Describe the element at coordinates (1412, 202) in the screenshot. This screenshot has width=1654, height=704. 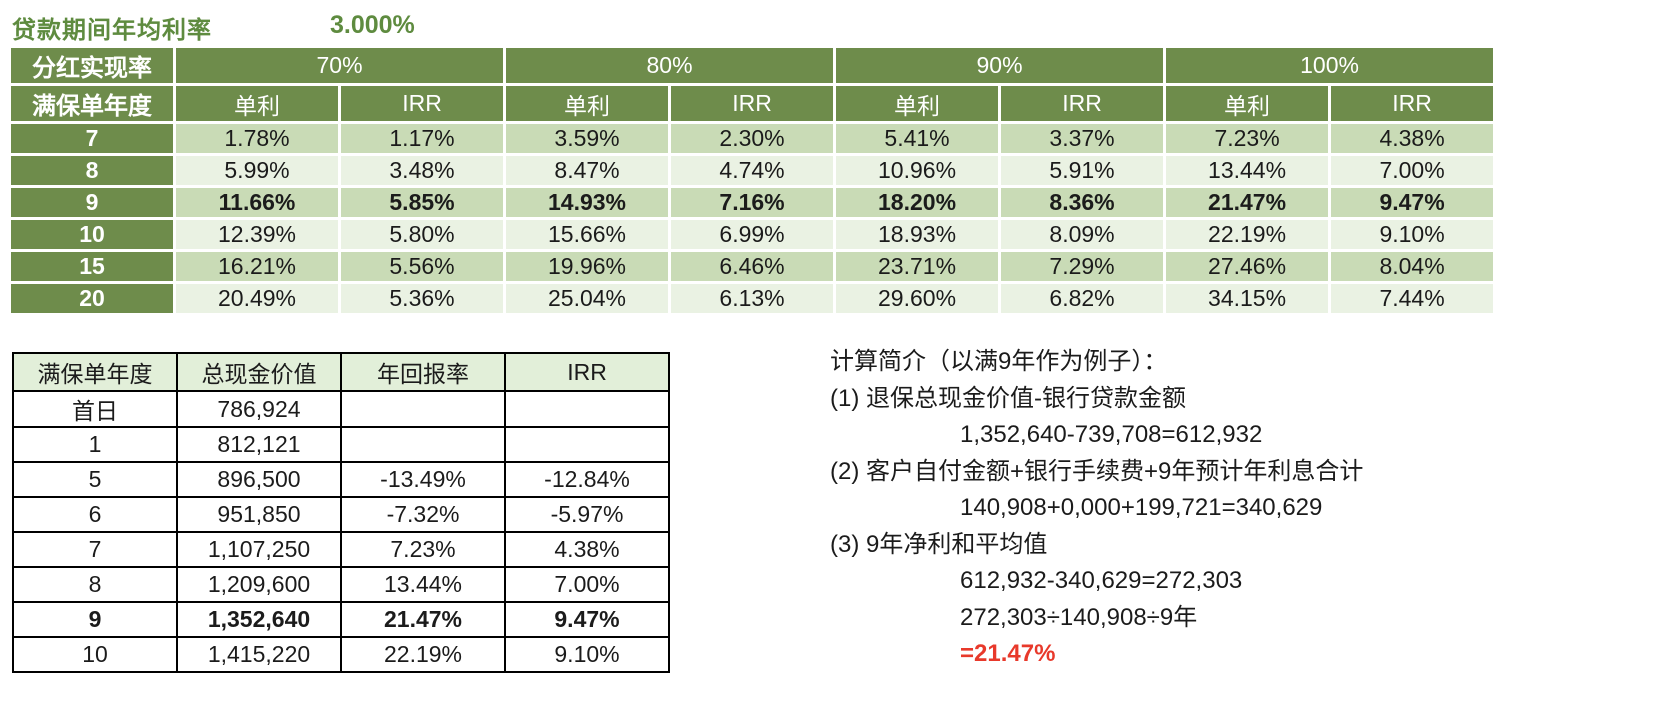
I see `rate-value-cell: 9.47%` at that location.